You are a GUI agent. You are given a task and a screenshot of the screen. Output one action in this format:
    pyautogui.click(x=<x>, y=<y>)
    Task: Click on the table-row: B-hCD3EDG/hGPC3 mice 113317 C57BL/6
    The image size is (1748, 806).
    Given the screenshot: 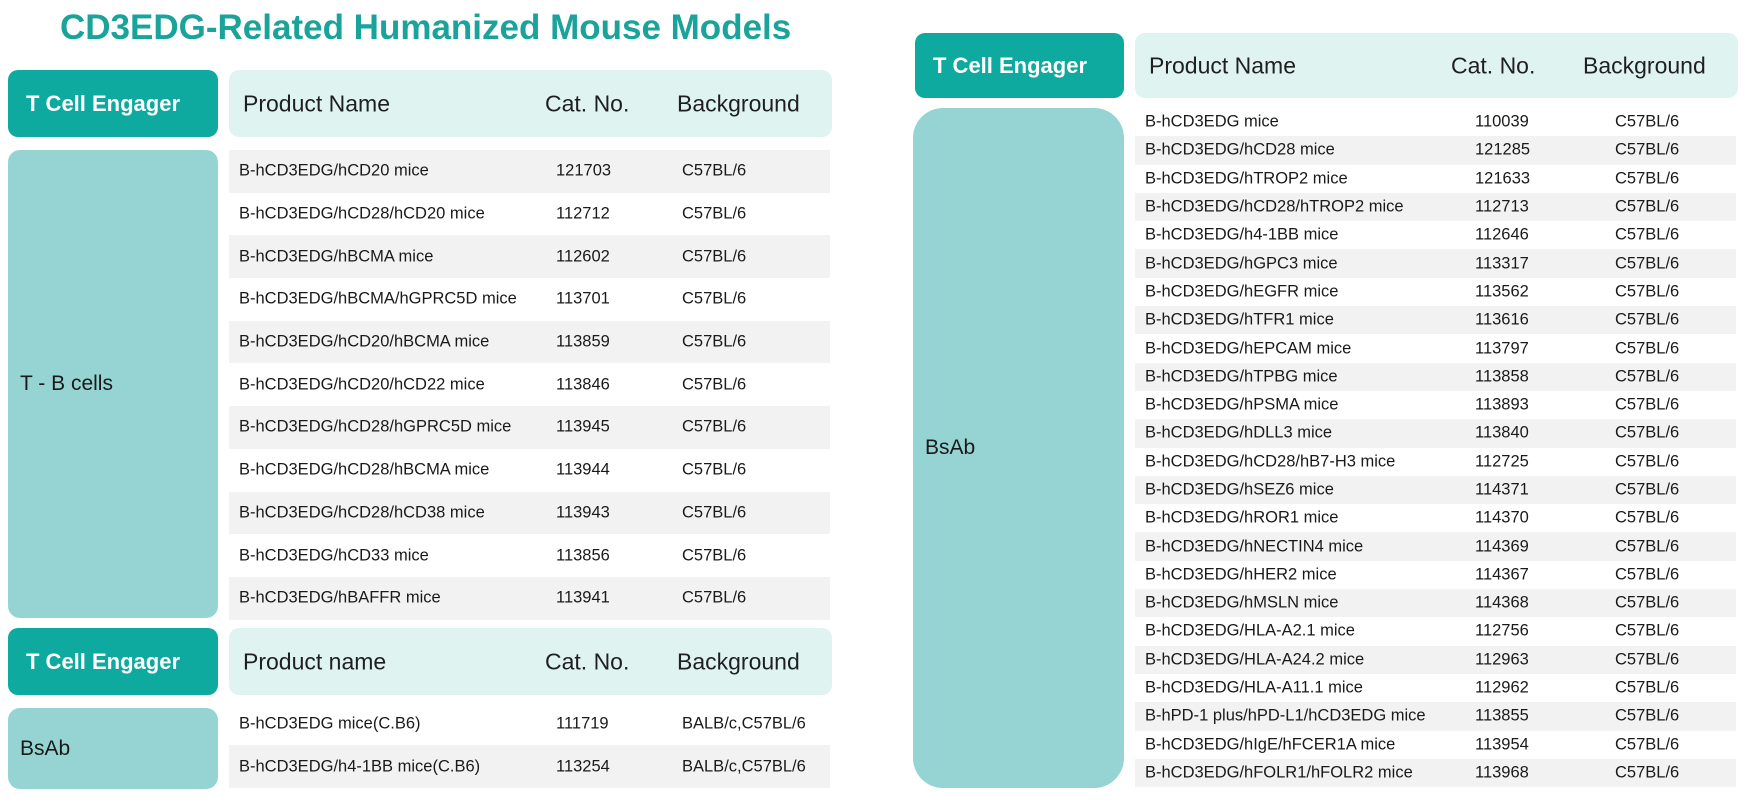 What is the action you would take?
    pyautogui.click(x=1435, y=263)
    